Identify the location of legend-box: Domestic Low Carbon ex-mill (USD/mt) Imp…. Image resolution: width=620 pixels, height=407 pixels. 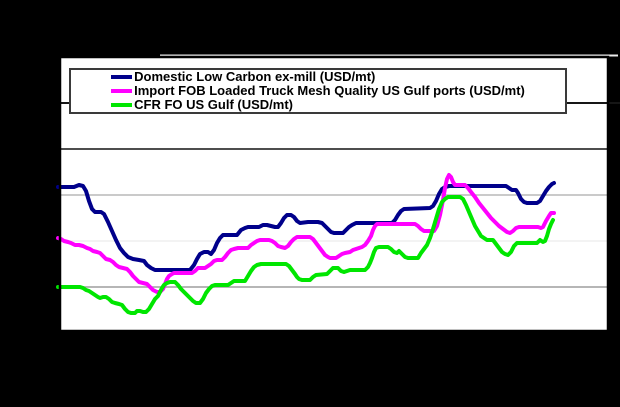
(318, 91).